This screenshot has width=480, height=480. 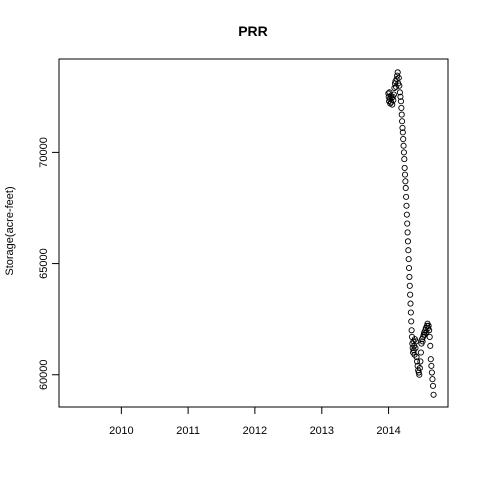 What do you see at coordinates (121, 431) in the screenshot?
I see `x-tick-label: 2010` at bounding box center [121, 431].